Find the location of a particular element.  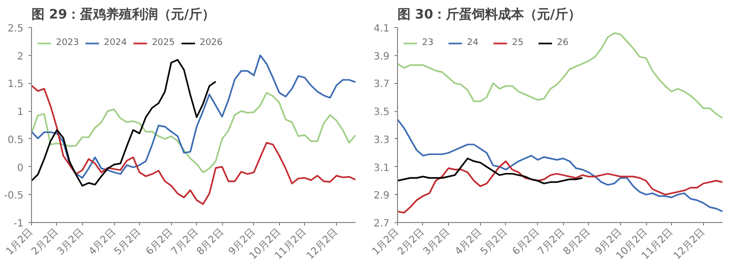

y-tick-label: 1 is located at coordinates (20, 112).